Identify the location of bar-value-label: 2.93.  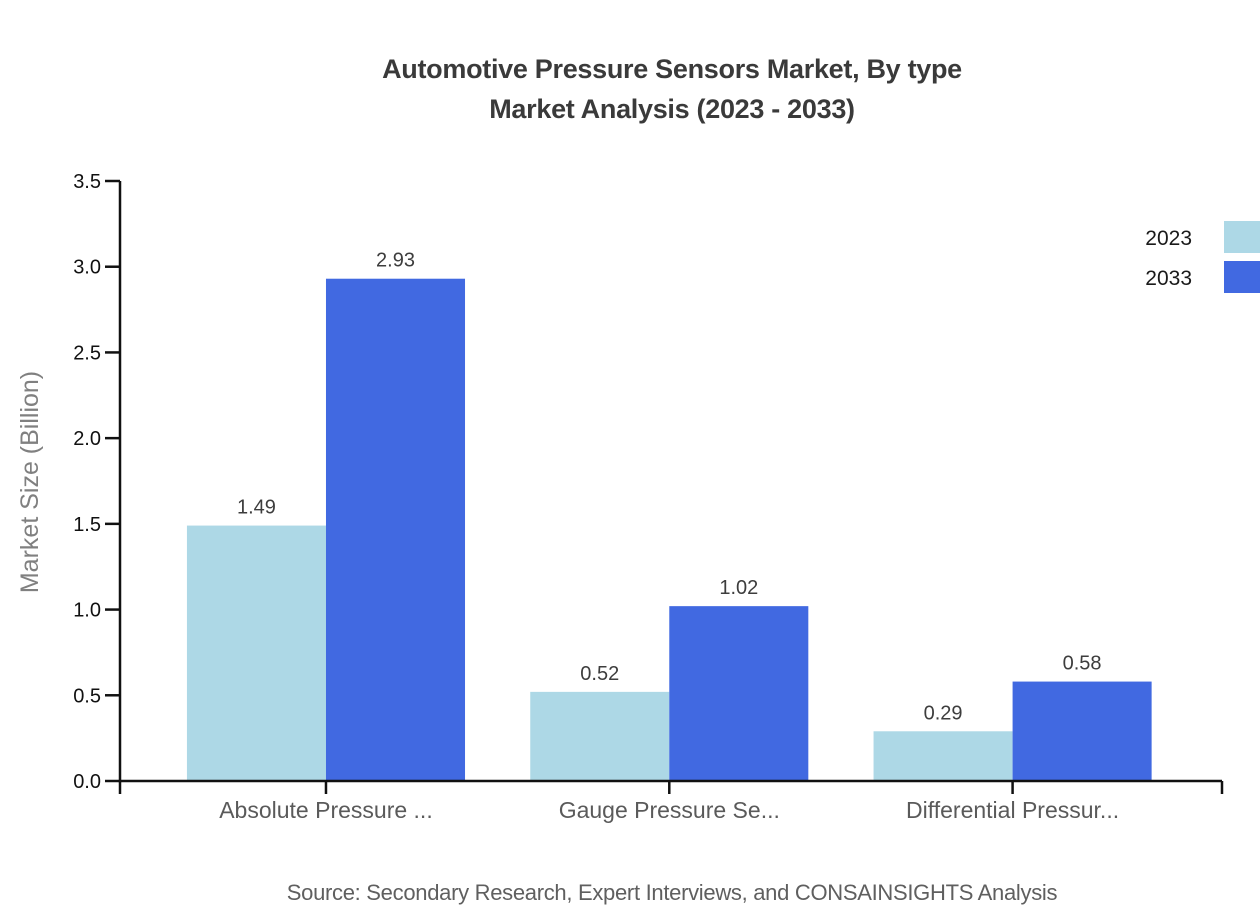
(395, 261).